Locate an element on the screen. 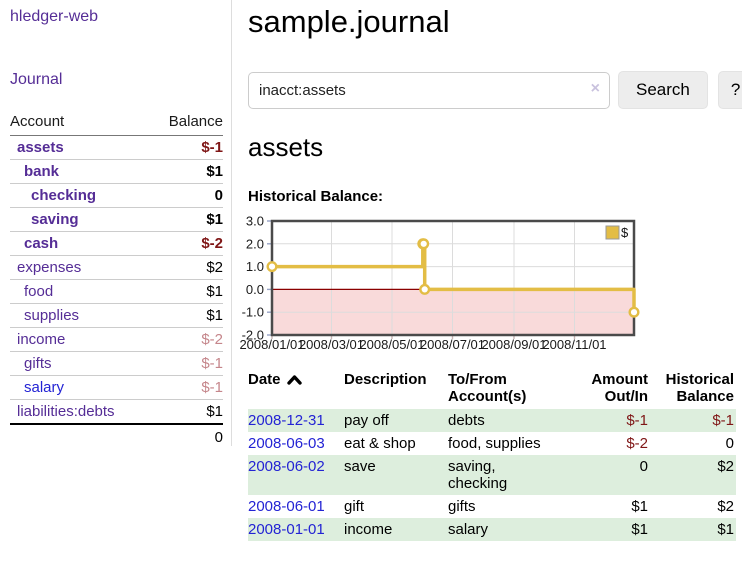  register-balance: $-1 is located at coordinates (693, 420).